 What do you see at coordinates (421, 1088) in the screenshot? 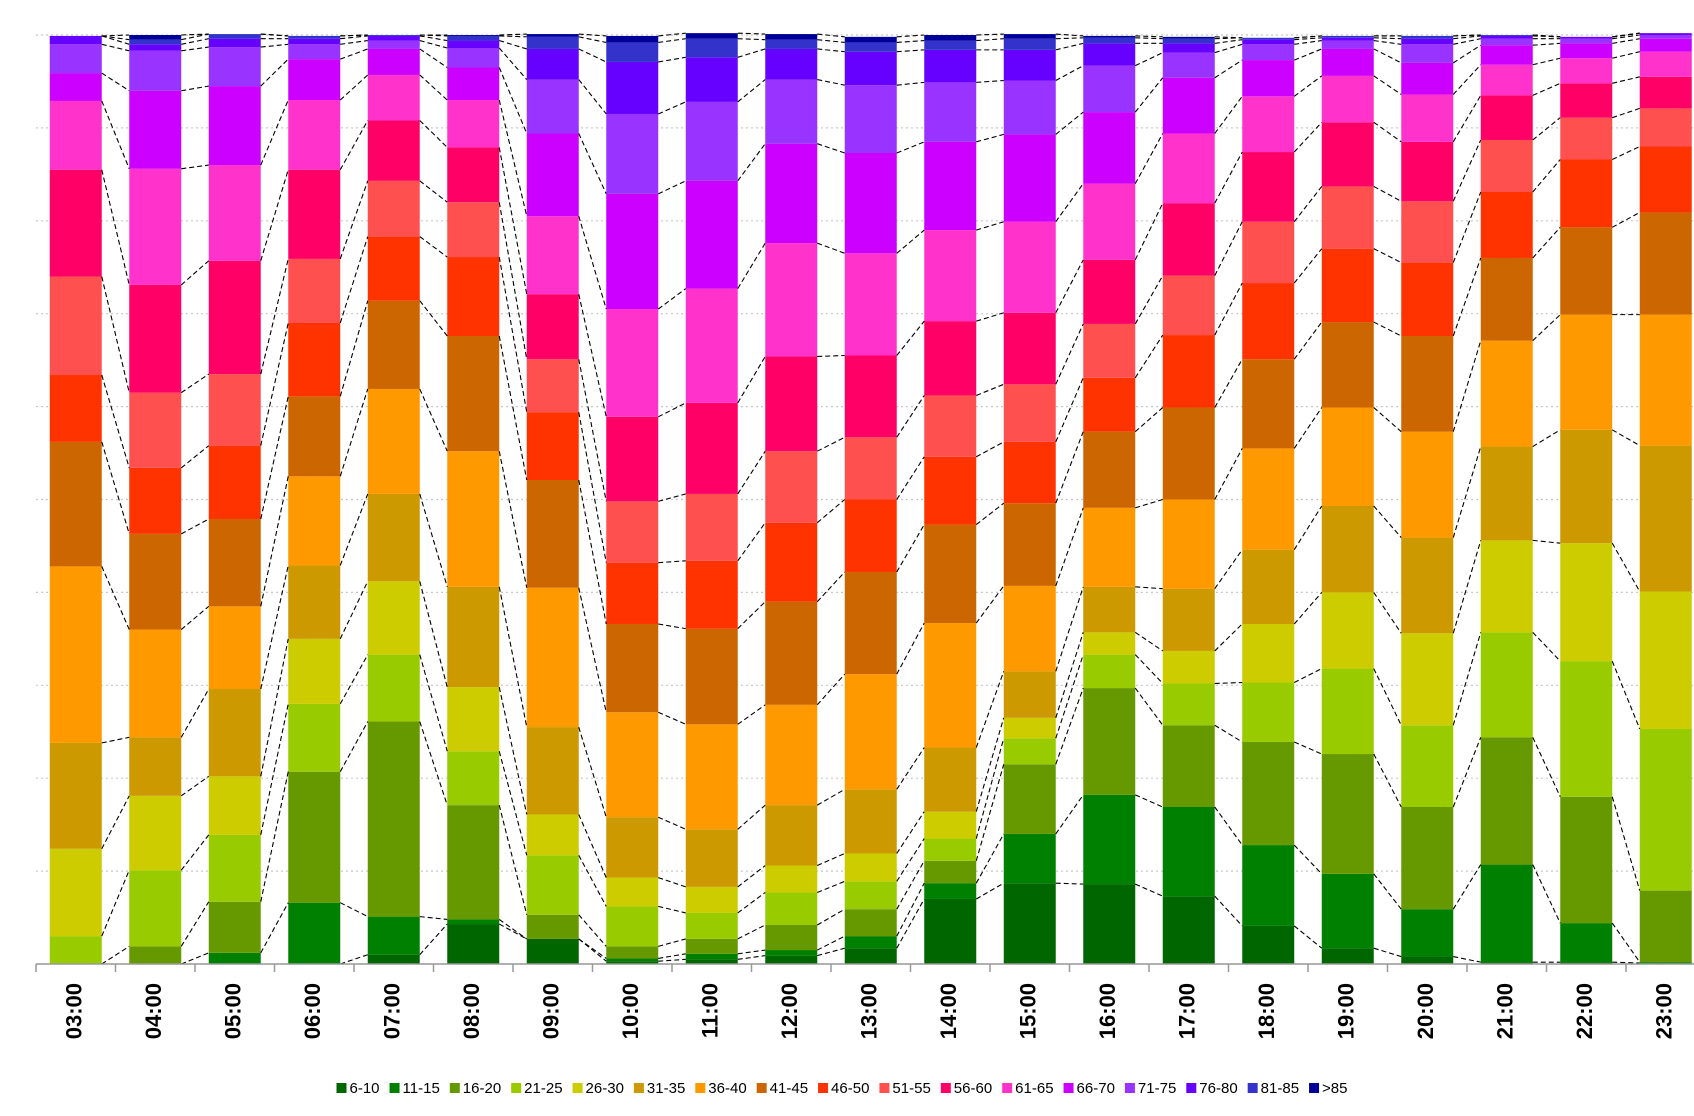
I see `legend-label: 11-15` at bounding box center [421, 1088].